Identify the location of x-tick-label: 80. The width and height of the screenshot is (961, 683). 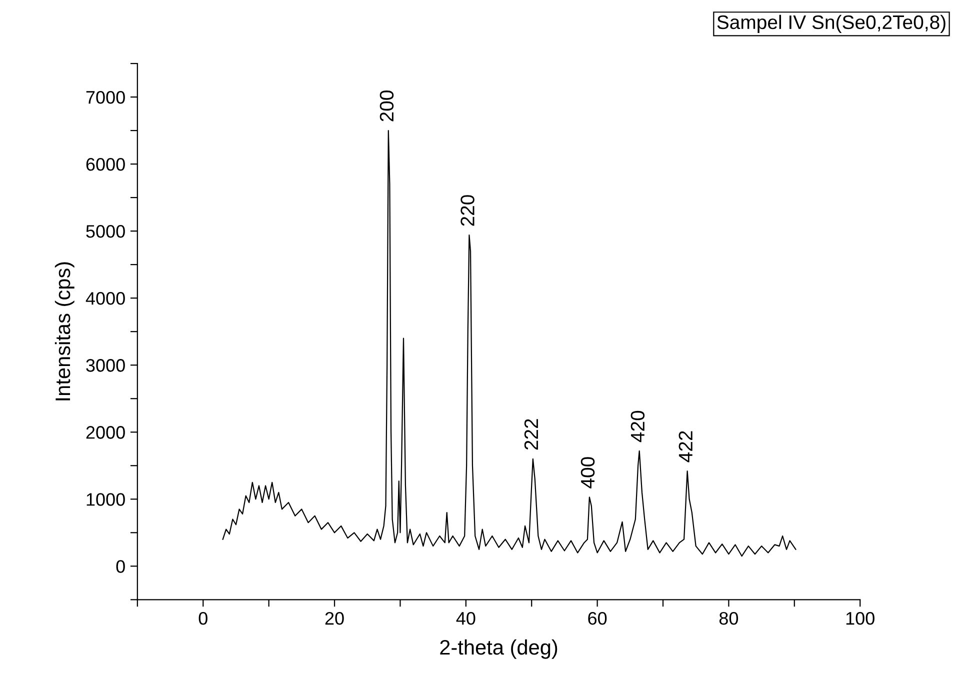
(728, 618).